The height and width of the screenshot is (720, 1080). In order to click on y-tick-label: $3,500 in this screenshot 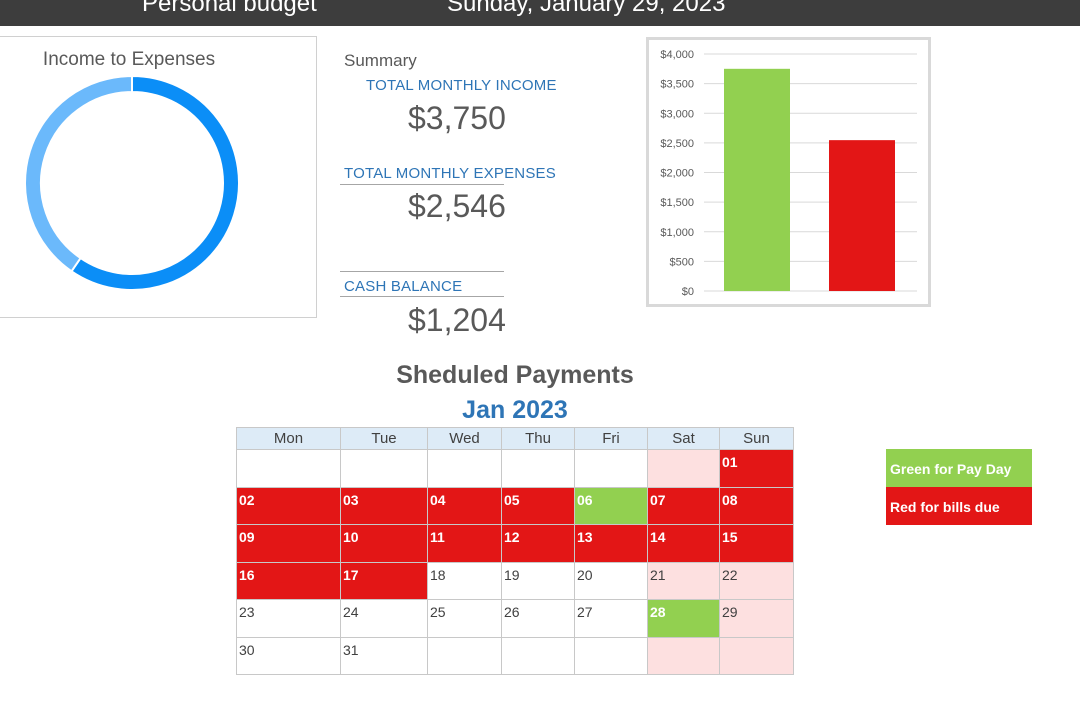, I will do `click(677, 85)`.